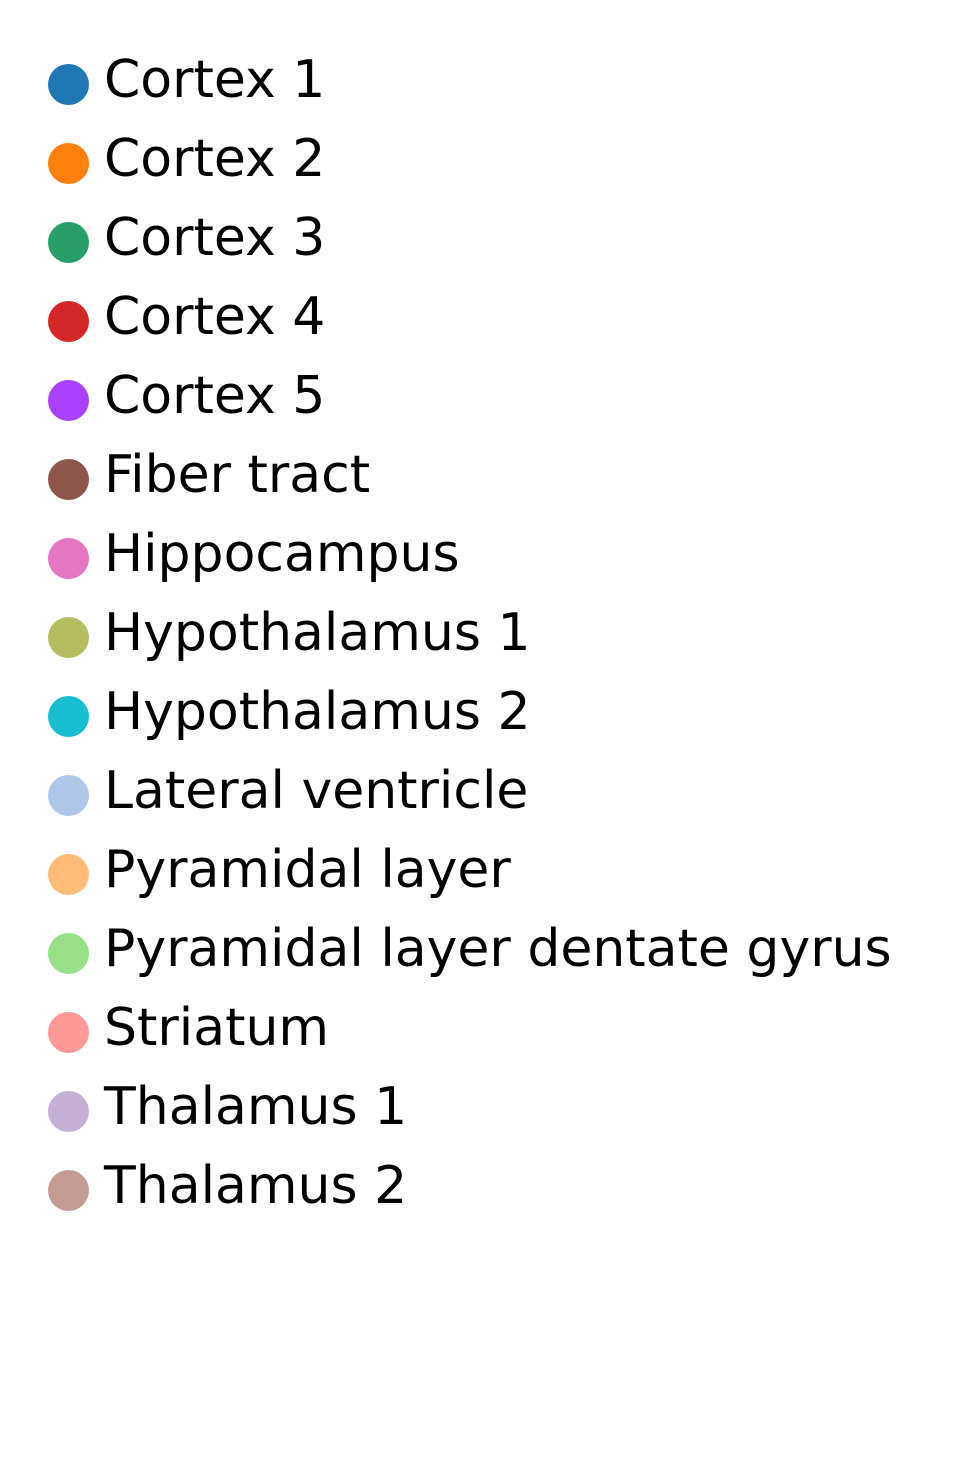 The width and height of the screenshot is (964, 1470). Describe the element at coordinates (470, 316) in the screenshot. I see `legend-item: Cortex 4` at that location.